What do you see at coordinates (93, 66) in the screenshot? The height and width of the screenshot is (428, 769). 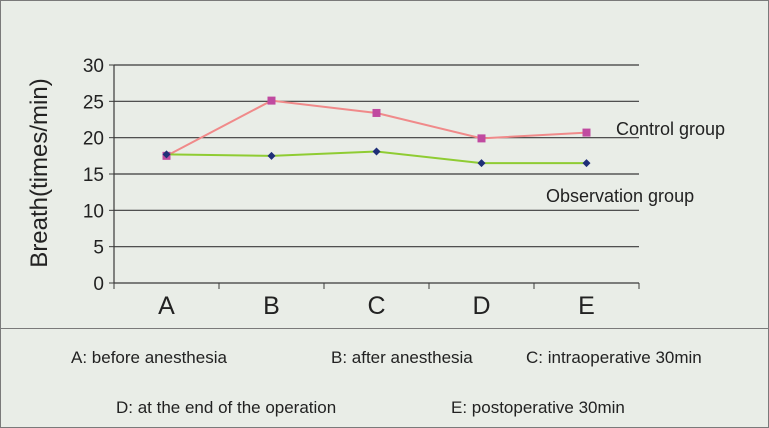 I see `y-tick-label: 30` at bounding box center [93, 66].